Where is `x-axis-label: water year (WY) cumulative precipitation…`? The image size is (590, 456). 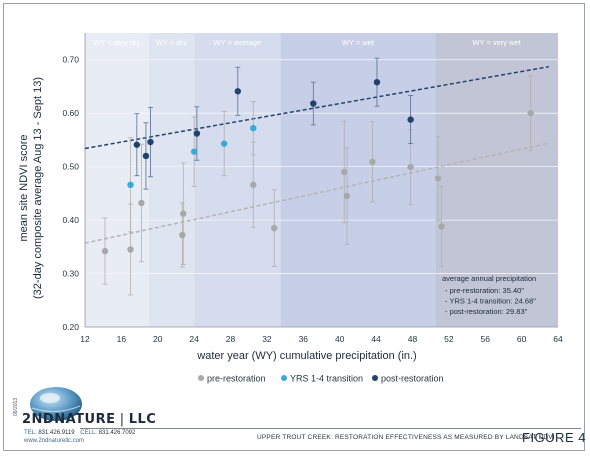 x-axis-label: water year (WY) cumulative precipitation… is located at coordinates (306, 356).